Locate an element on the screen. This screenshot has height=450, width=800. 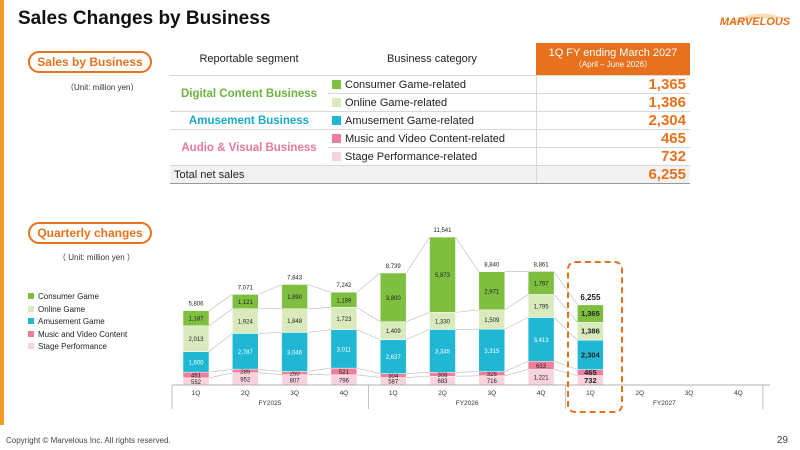
category-cell: Amusement Game-related is located at coordinates (432, 120).